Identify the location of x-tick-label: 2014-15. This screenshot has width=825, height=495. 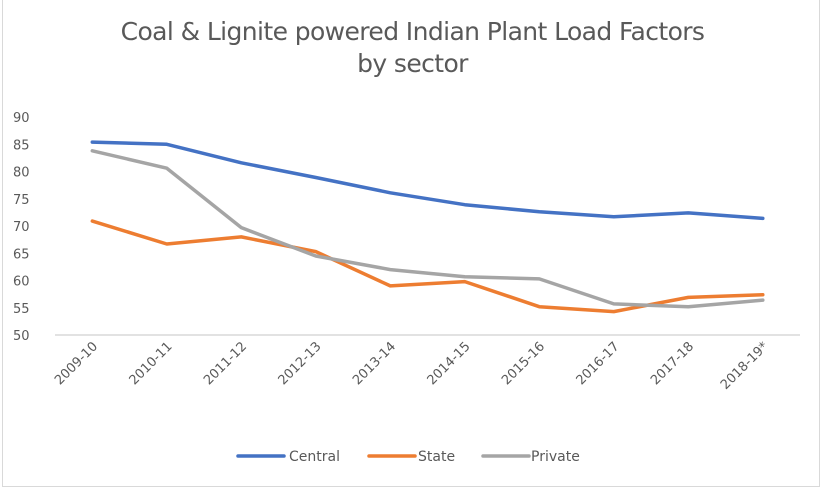
(449, 363).